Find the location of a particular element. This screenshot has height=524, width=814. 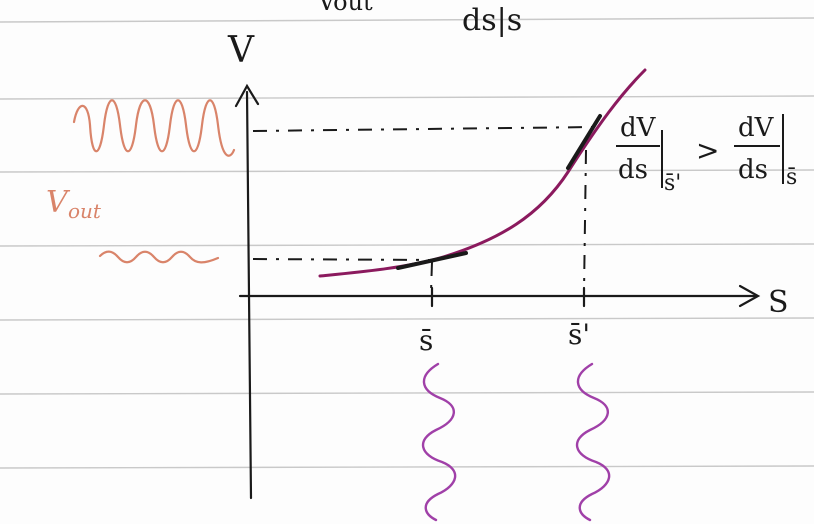

v-axis-label: V is located at coordinates (241, 50).